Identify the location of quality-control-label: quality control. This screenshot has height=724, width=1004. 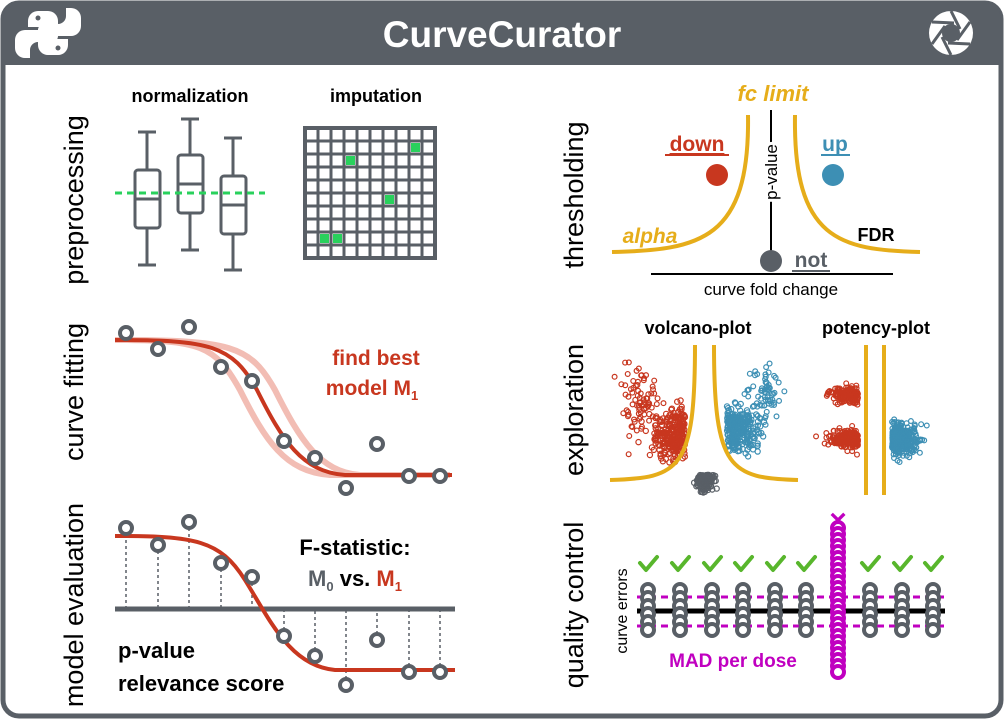
(574, 605).